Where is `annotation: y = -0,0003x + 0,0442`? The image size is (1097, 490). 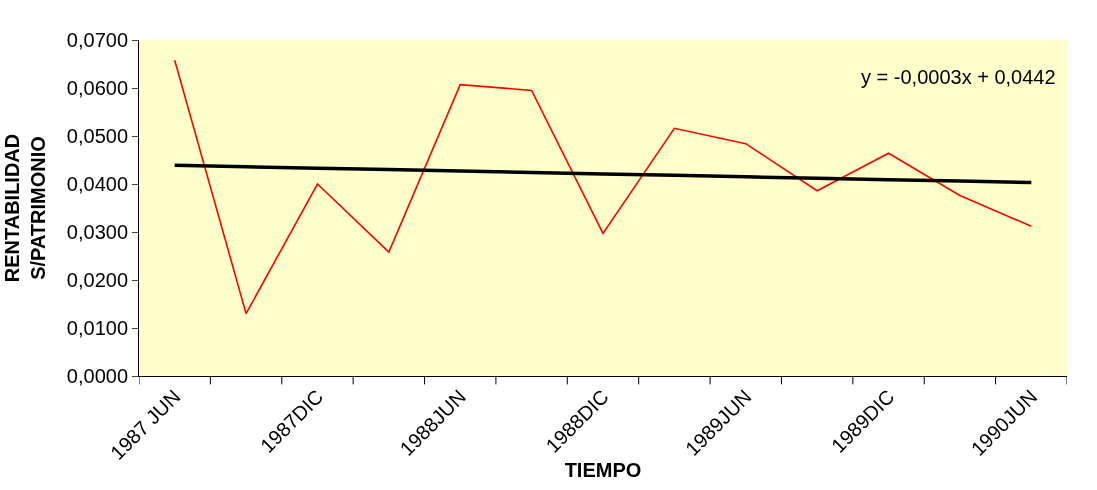
annotation: y = -0,0003x + 0,0442 is located at coordinates (958, 77).